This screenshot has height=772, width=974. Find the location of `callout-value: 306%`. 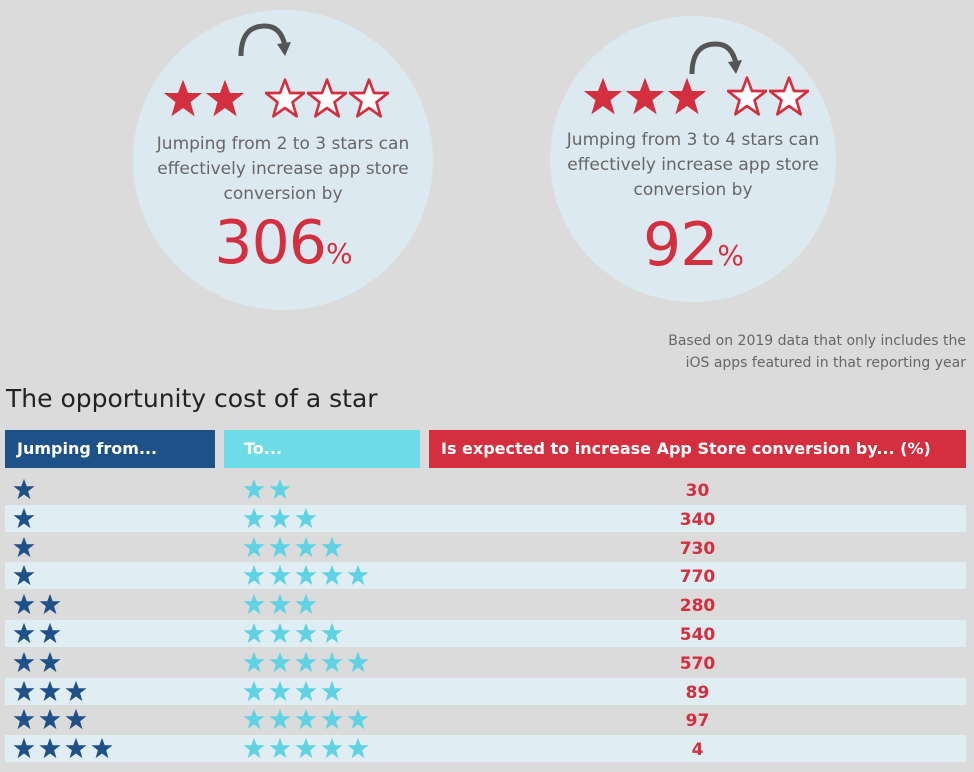

callout-value: 306% is located at coordinates (283, 243).